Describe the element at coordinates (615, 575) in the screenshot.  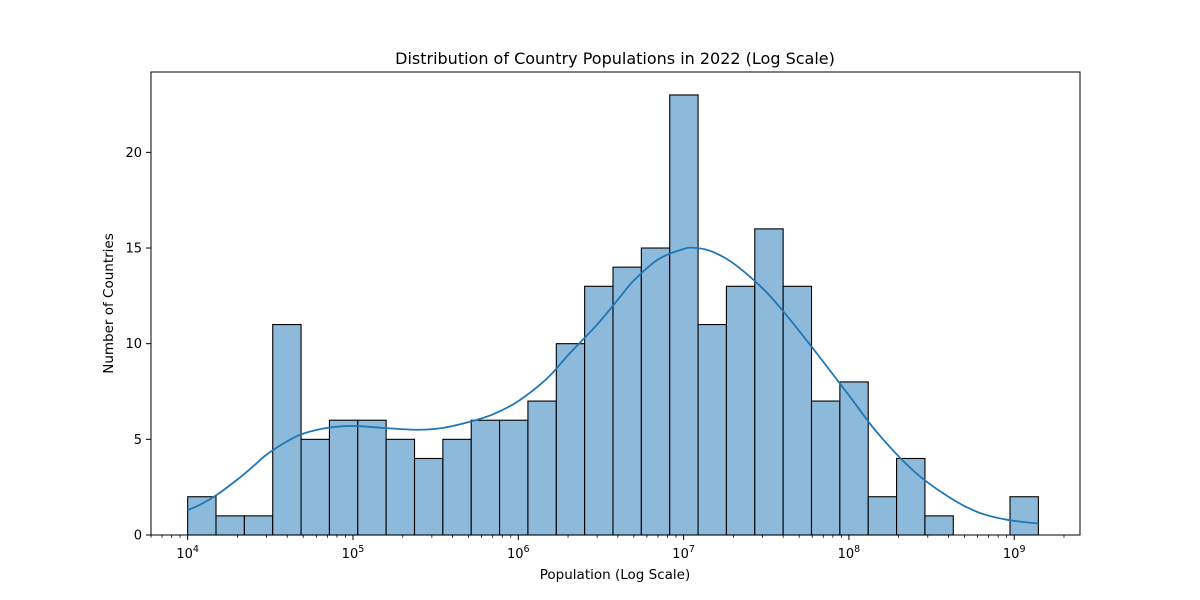
I see `x-axis-label: Population (Log Scale)` at that location.